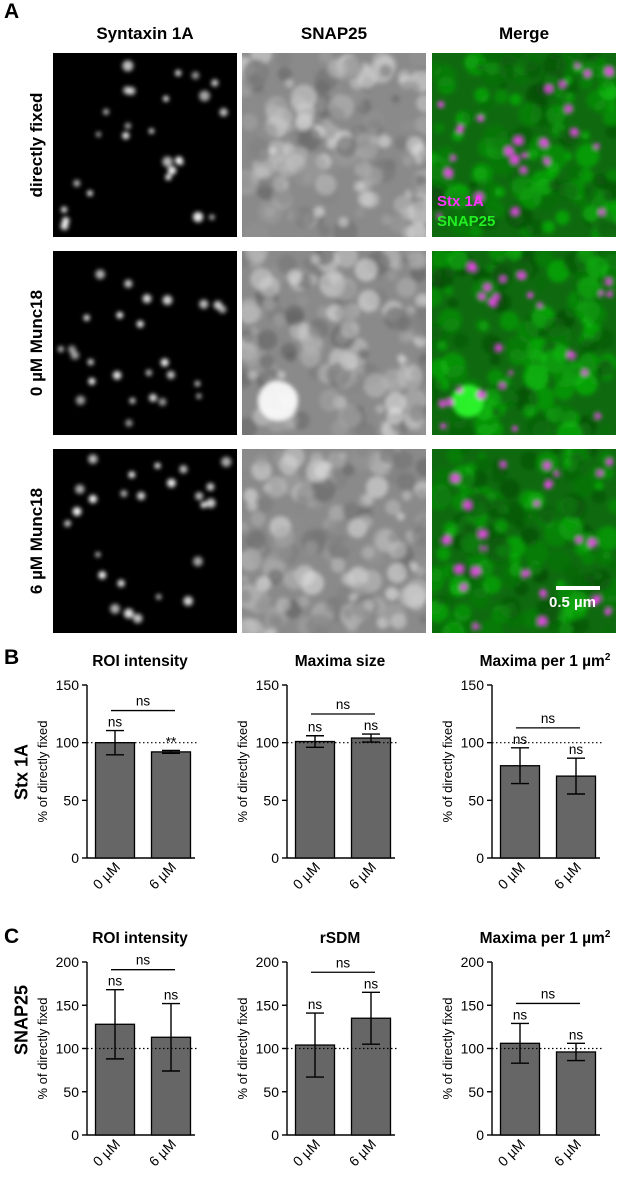  Describe the element at coordinates (145, 343) in the screenshot. I see `micrograph-r1-c0` at that location.